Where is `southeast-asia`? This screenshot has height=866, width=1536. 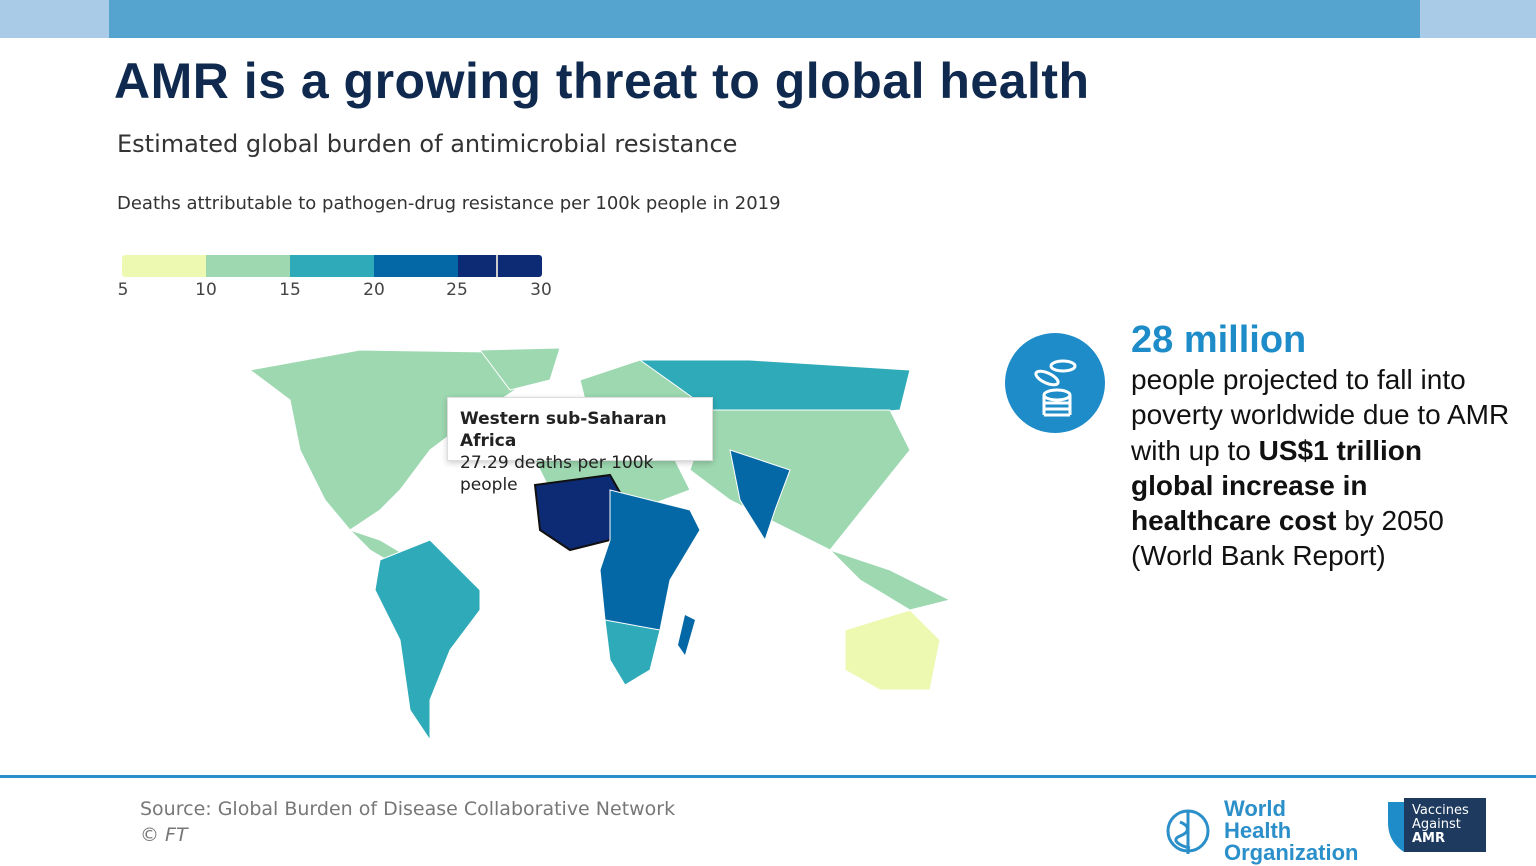 southeast-asia is located at coordinates (890, 580).